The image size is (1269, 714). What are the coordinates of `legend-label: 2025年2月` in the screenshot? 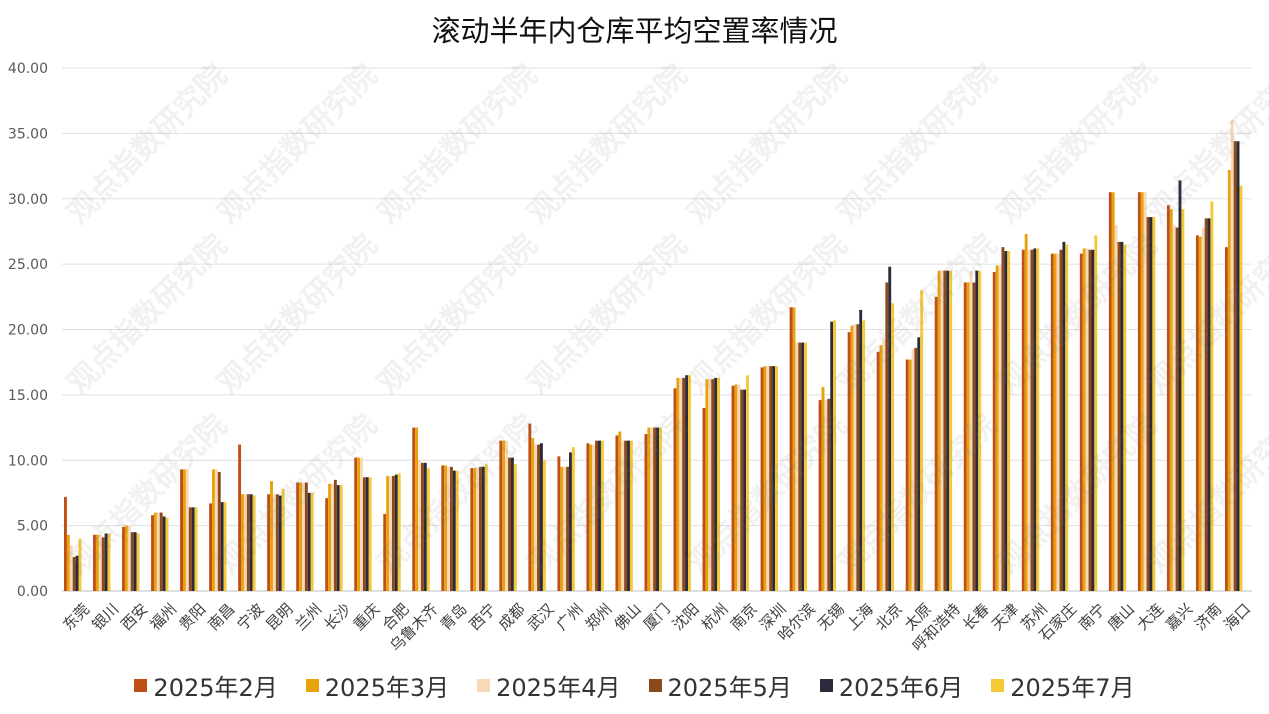 It's located at (215, 688).